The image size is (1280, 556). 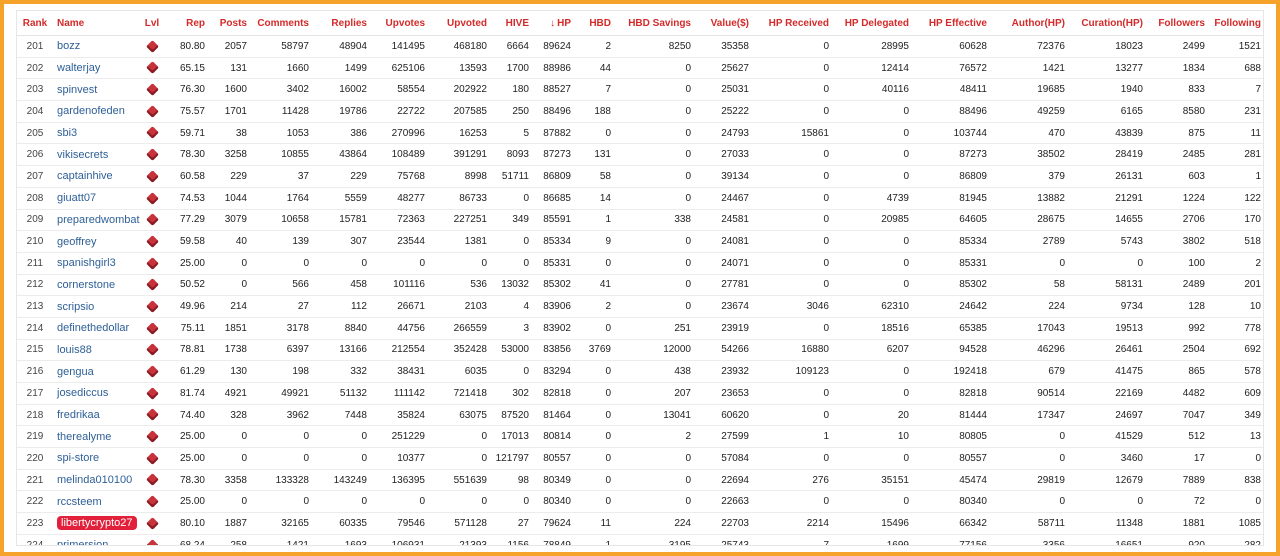 I want to click on column-header-hbd-savings: HBD Savings, so click(x=655, y=23).